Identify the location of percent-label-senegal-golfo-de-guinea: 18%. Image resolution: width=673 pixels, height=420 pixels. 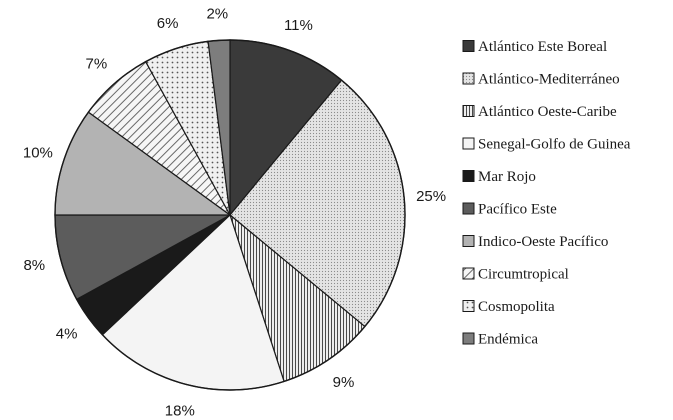
(180, 411).